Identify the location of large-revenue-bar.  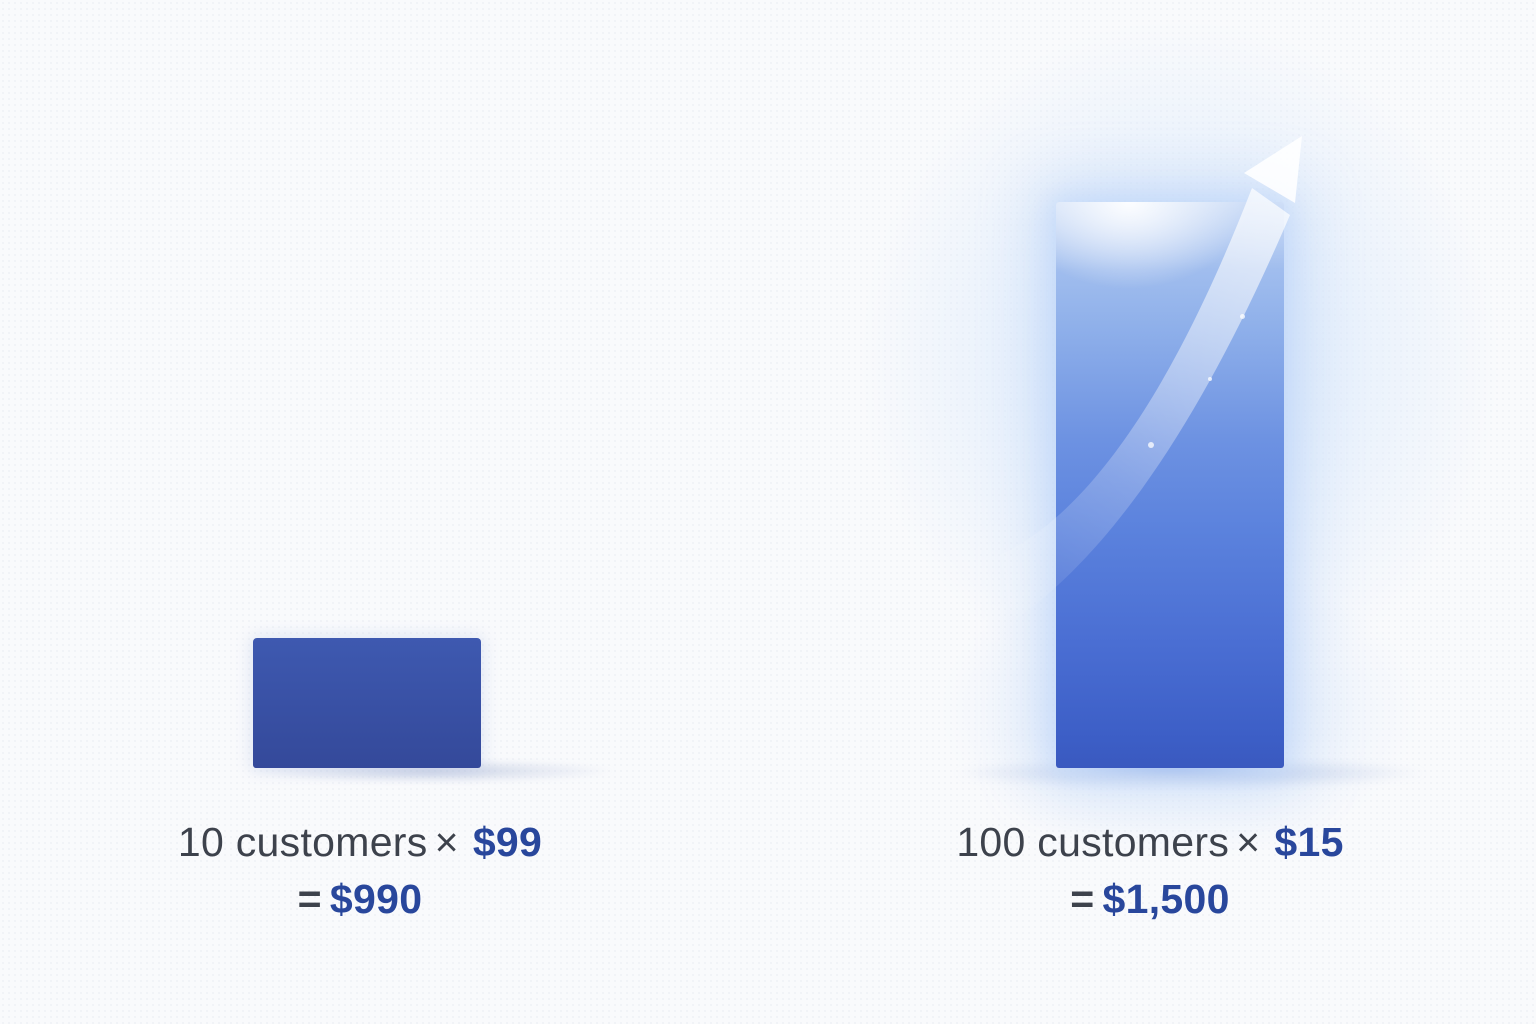
(1170, 485).